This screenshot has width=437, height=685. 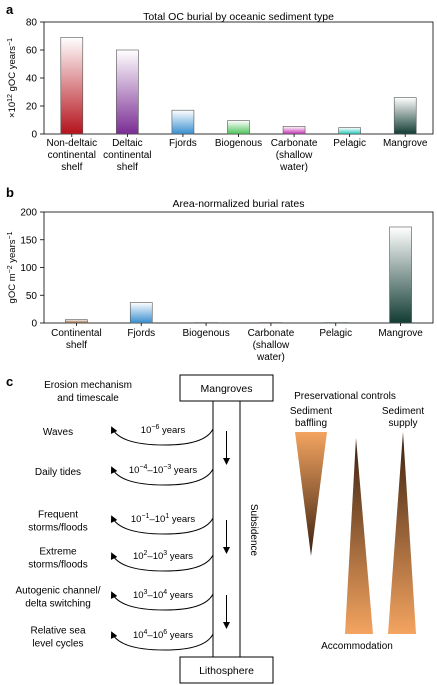 I want to click on y-axis-label-part: 12, so click(x=10, y=98).